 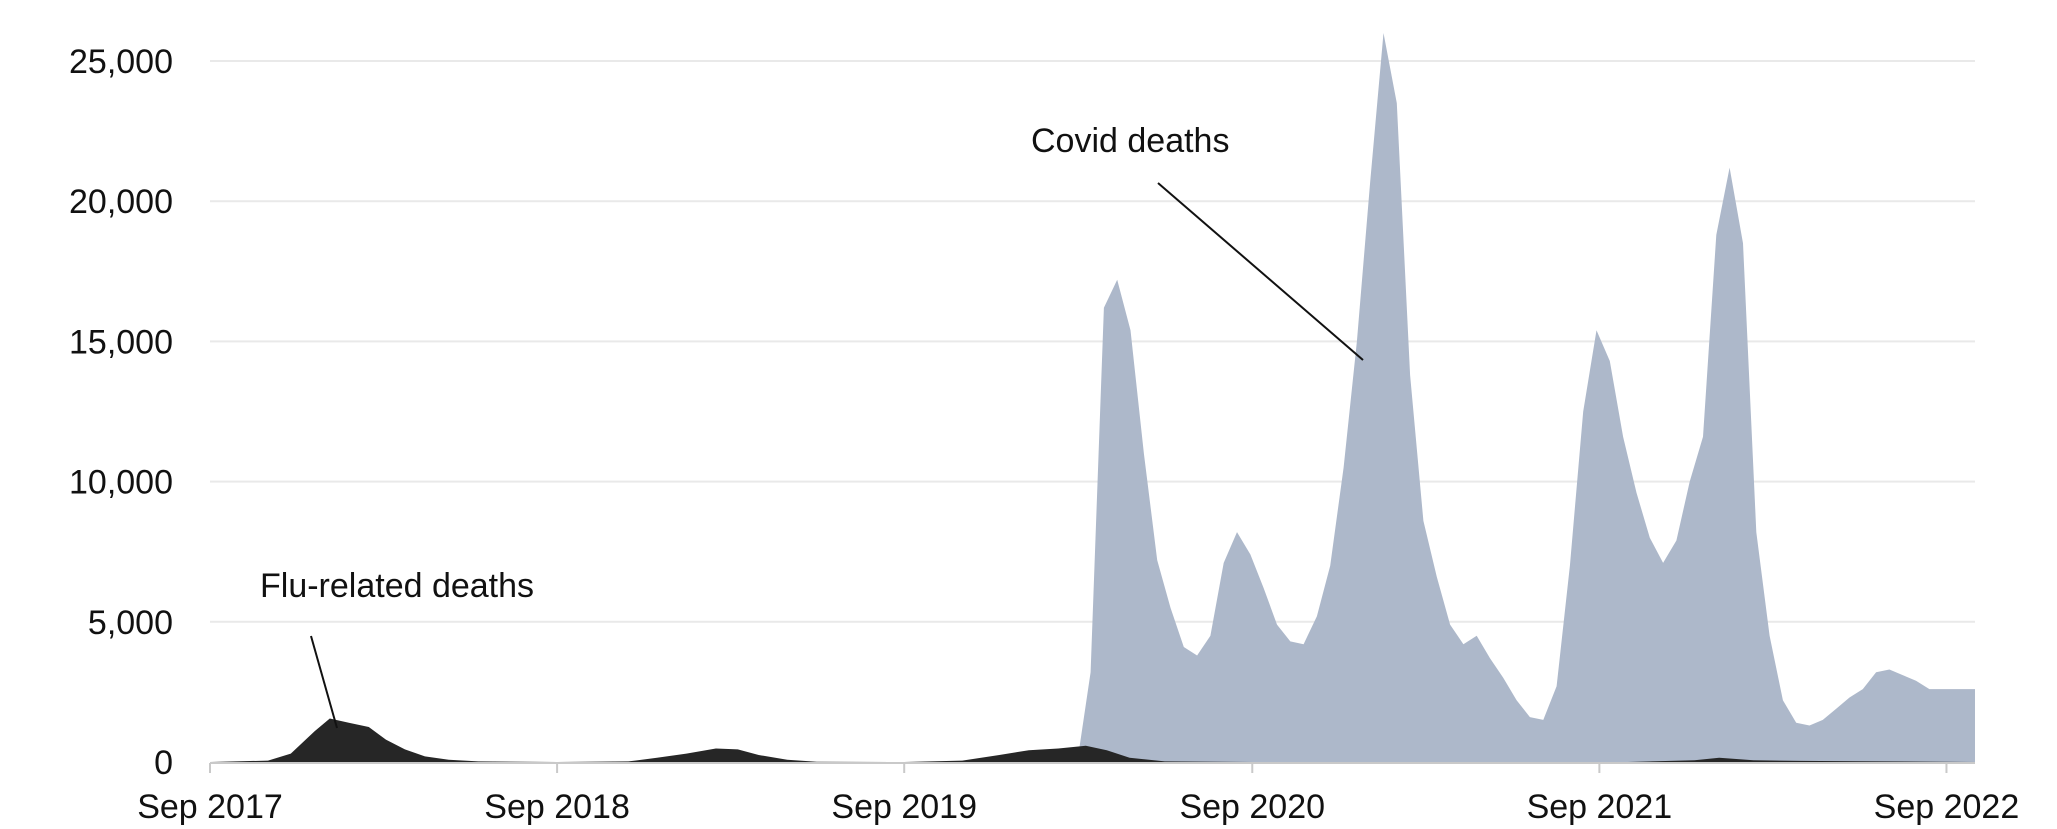 What do you see at coordinates (904, 807) in the screenshot?
I see `x-tick-label: Sep 2019` at bounding box center [904, 807].